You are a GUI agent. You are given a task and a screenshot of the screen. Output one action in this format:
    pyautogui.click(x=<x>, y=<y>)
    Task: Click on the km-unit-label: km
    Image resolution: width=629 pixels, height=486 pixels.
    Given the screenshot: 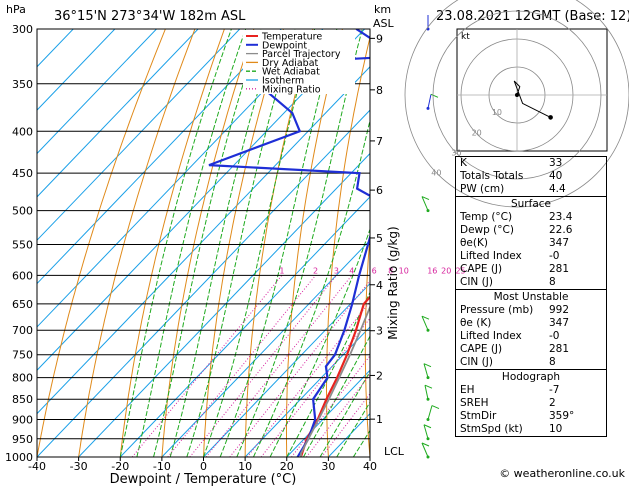 What is the action you would take?
    pyautogui.click(x=382, y=9)
    